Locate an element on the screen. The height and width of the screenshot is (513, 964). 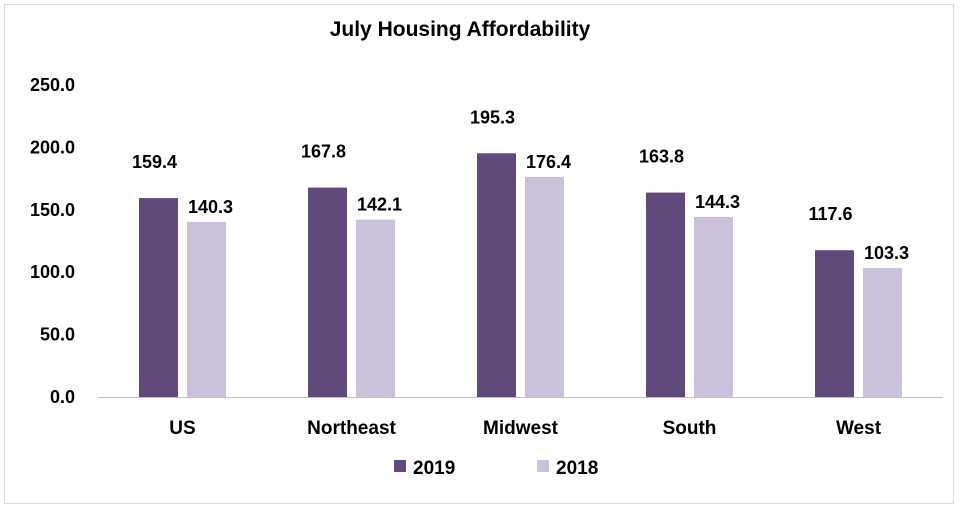
chart-title: July Housing Affordability is located at coordinates (460, 29).